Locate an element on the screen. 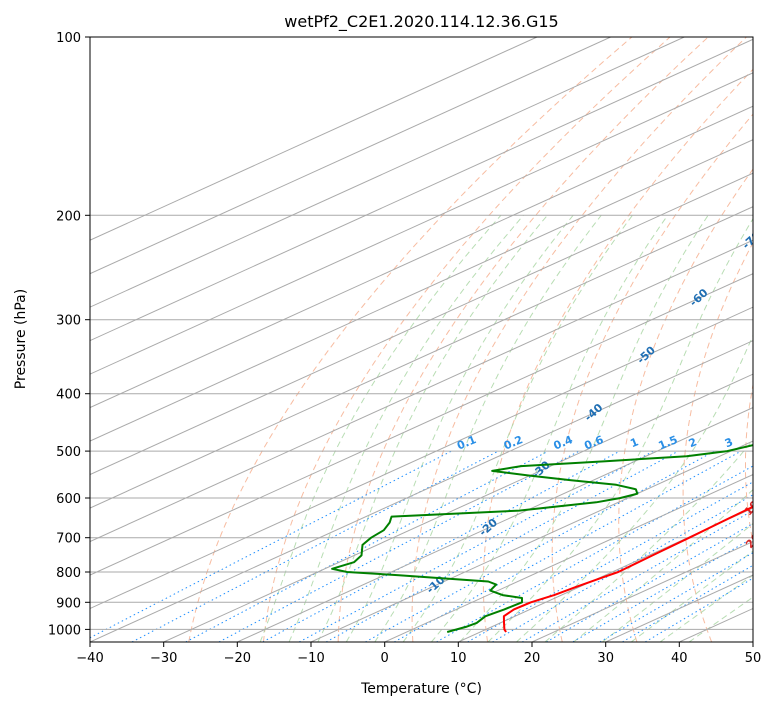  y-tick-label: 400 is located at coordinates (68, 395).